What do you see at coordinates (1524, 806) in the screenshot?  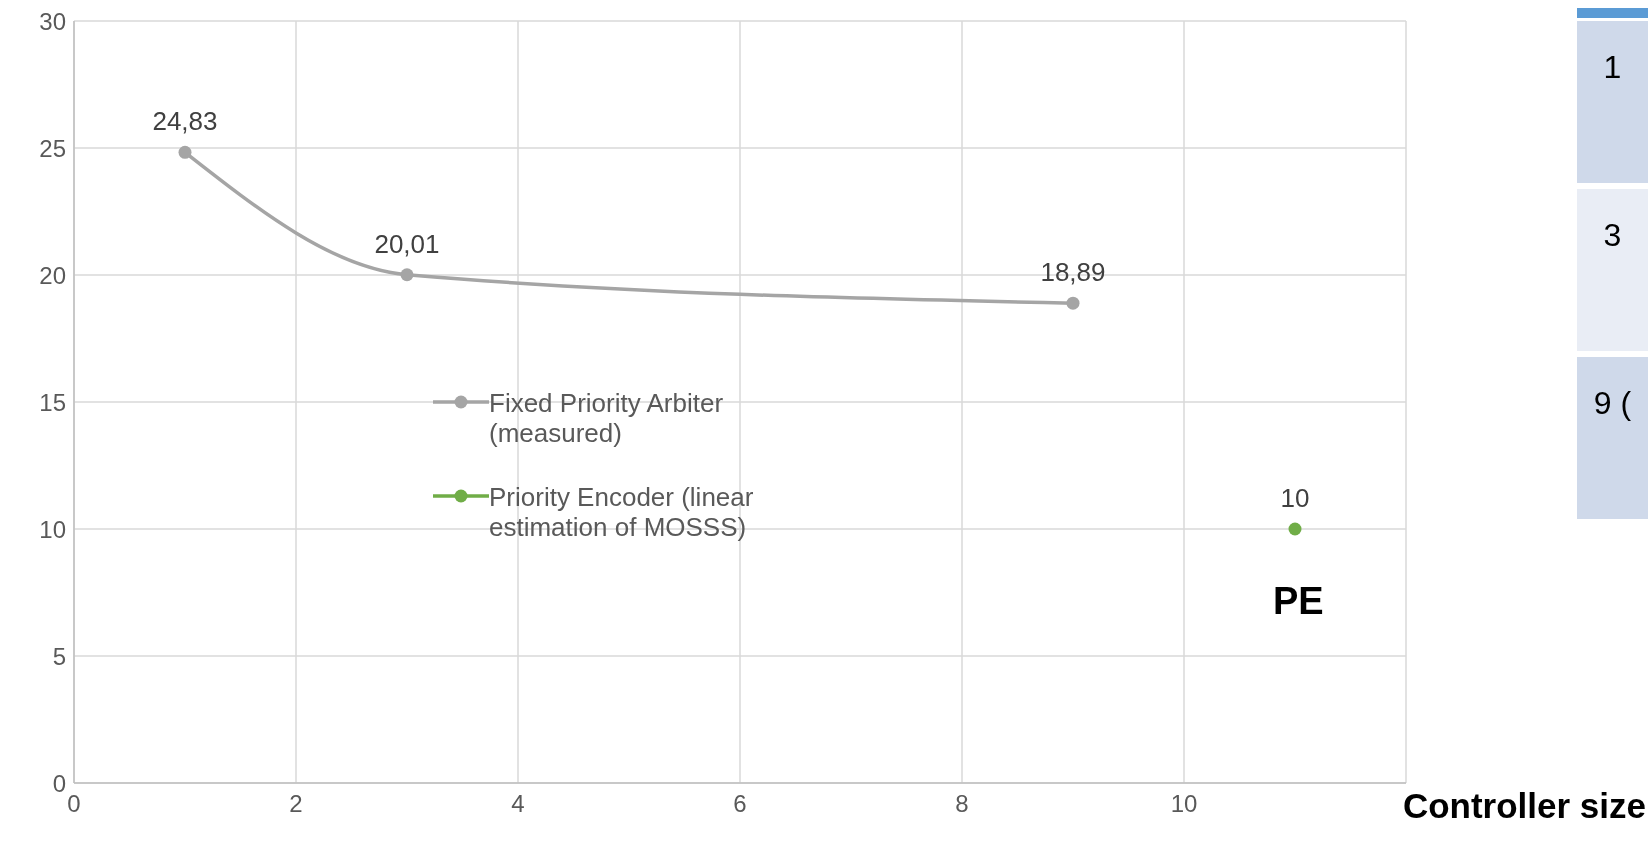 I see `x-axis-title: Controller size` at bounding box center [1524, 806].